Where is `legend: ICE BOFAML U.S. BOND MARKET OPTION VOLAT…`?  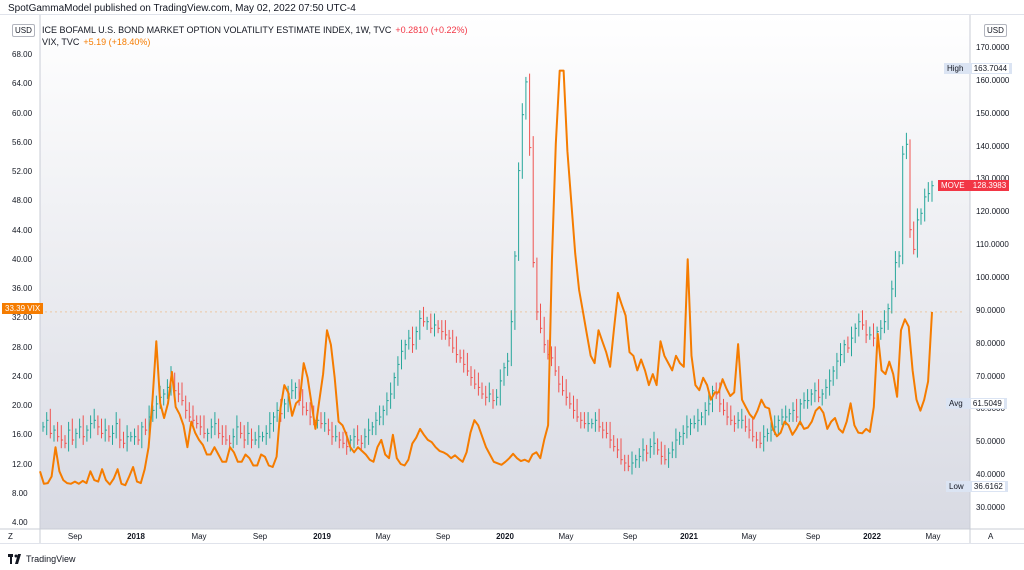 legend: ICE BOFAML U.S. BOND MARKET OPTION VOLAT… is located at coordinates (254, 36).